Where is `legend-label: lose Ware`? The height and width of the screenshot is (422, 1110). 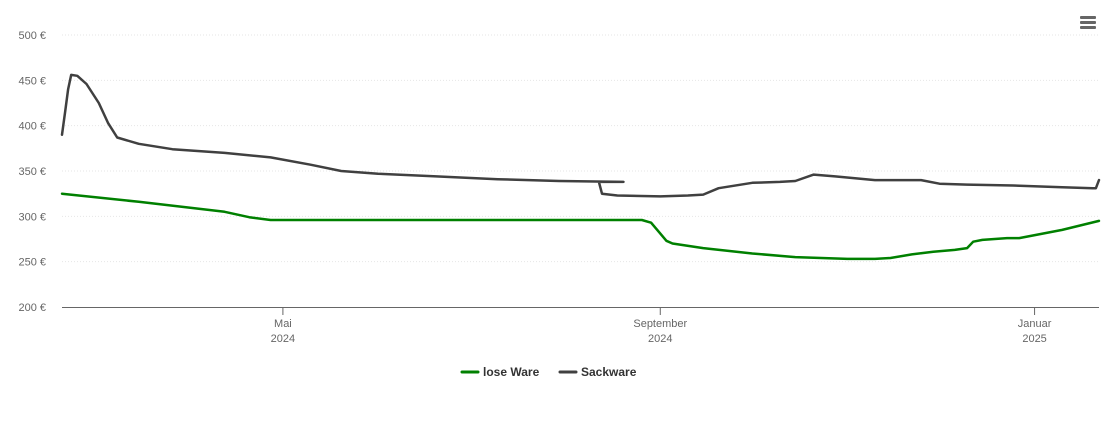 legend-label: lose Ware is located at coordinates (511, 372).